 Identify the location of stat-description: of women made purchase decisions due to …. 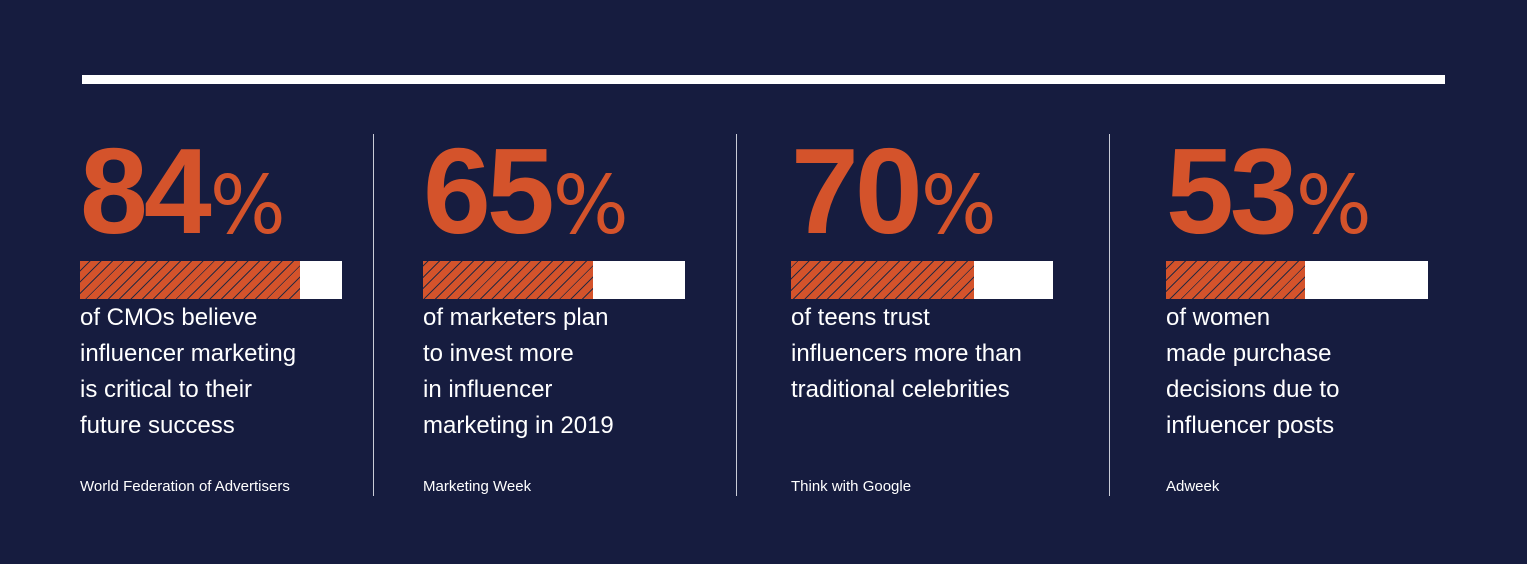
(1253, 371).